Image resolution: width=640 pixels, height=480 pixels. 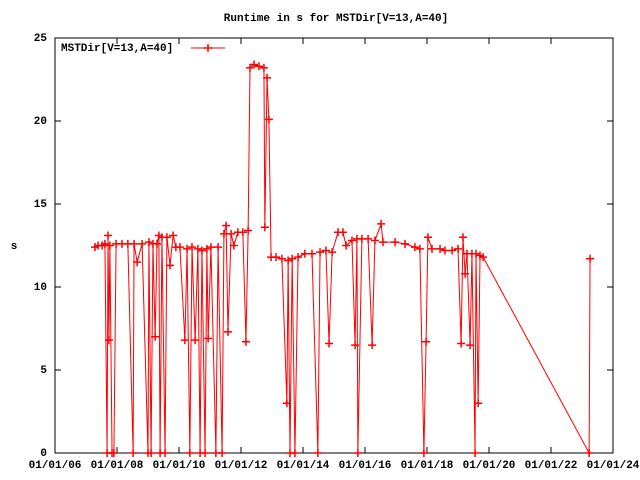 I want to click on x-tick-label: 01/01/18, so click(x=427, y=466).